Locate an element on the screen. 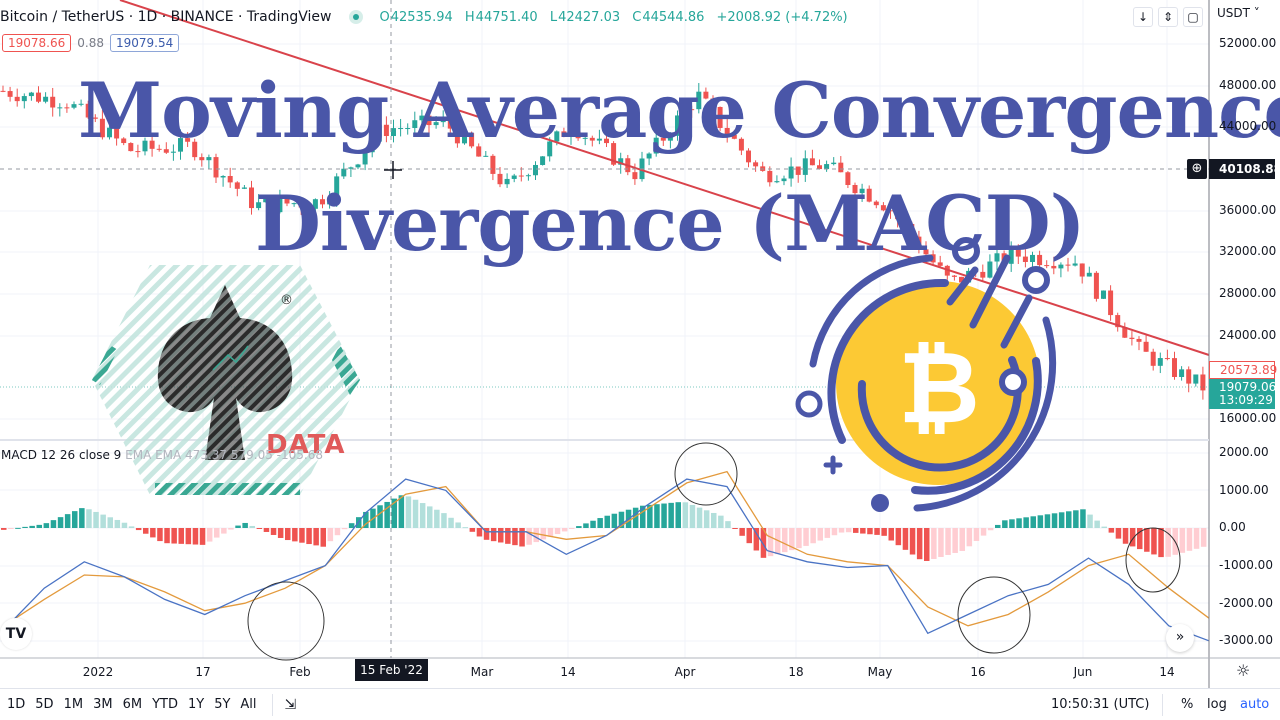  bid-ask-panel: 19078.66 0.88 19079.54 is located at coordinates (91, 43).